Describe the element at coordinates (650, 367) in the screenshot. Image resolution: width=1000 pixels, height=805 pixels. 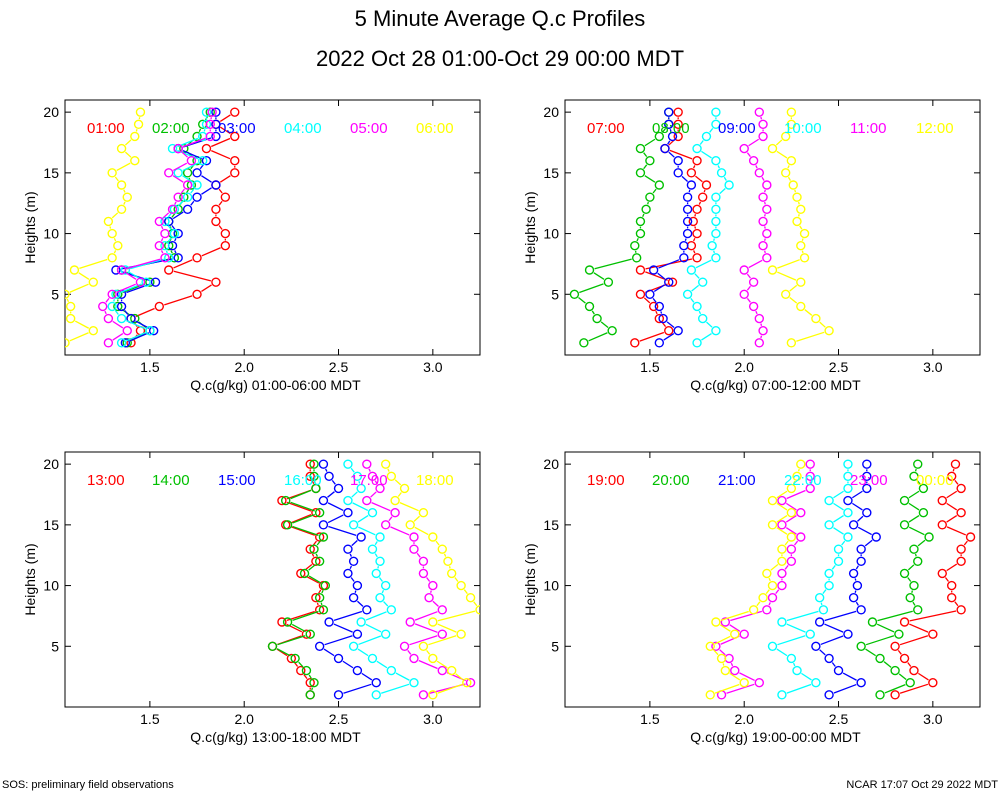
I see `x-tick-label: 1.5` at that location.